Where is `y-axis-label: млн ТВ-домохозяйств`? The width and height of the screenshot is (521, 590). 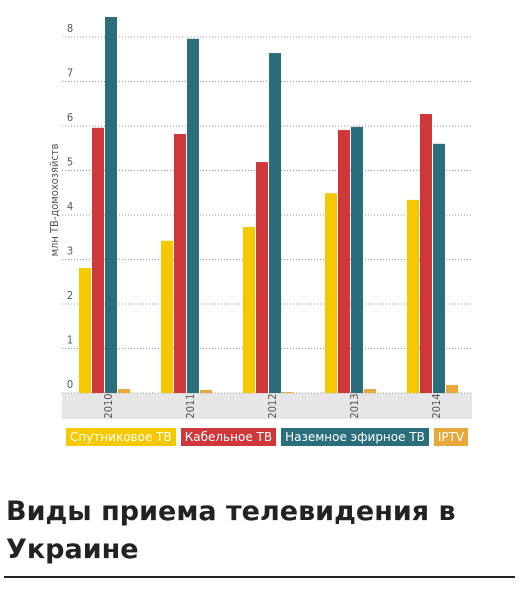
y-axis-label: млн ТВ-домохозяйств is located at coordinates (54, 199).